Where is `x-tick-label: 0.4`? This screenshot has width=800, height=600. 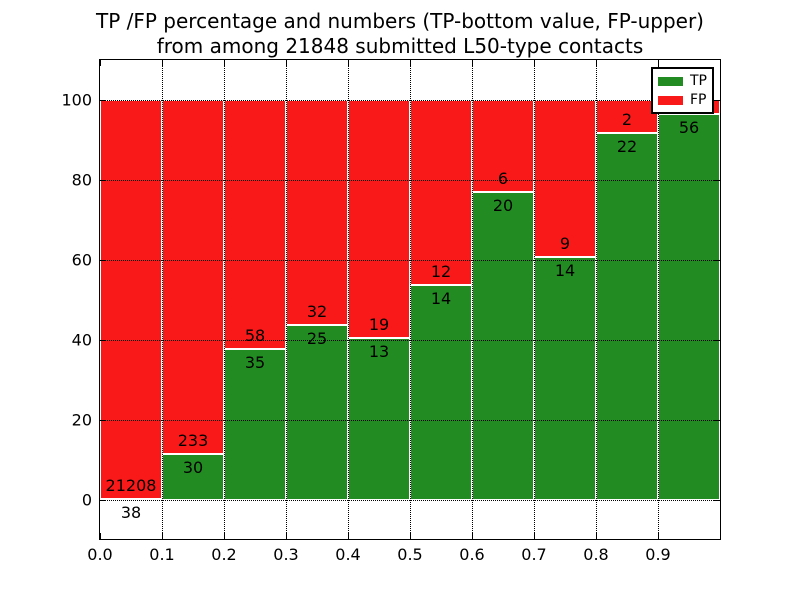 x-tick-label: 0.4 is located at coordinates (348, 554).